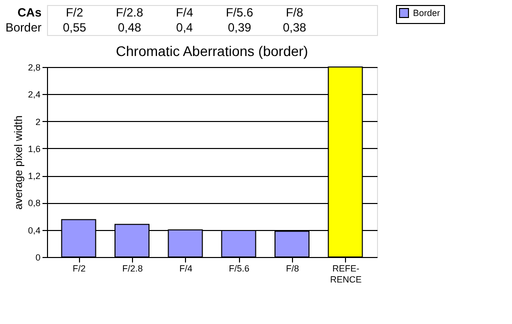 This screenshot has width=512, height=324. Describe the element at coordinates (74, 27) in the screenshot. I see `data-label: 0,55` at that location.